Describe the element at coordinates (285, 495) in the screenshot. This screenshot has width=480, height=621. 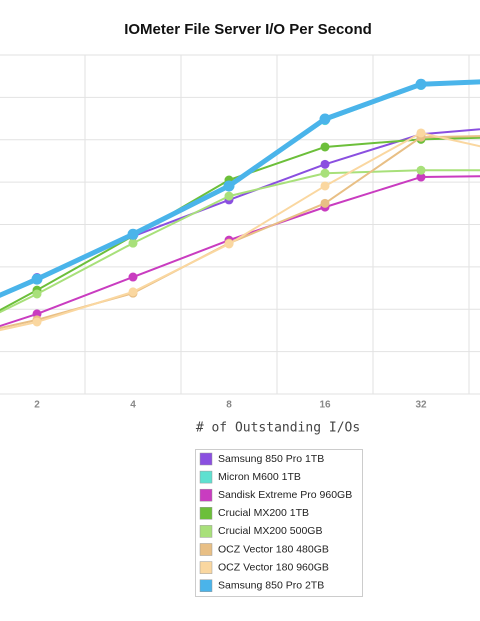
I see `legend-label: Sandisk Extreme Pro 960GB` at that location.